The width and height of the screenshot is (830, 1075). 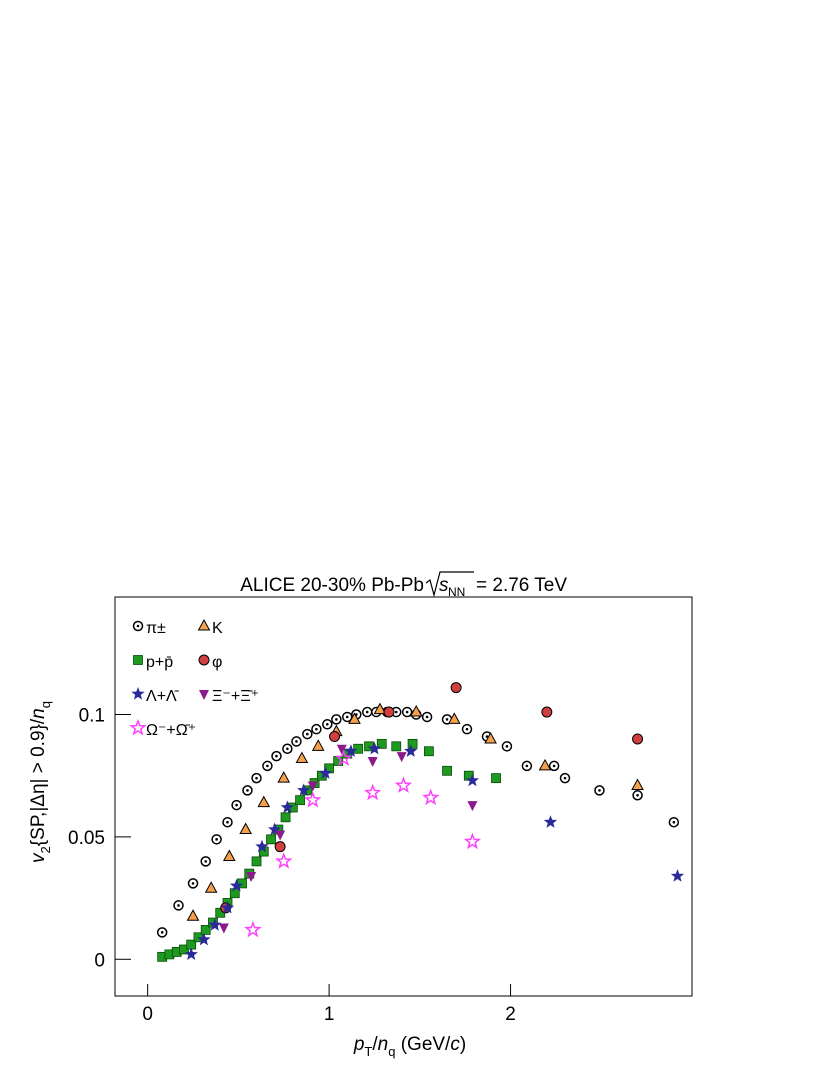 What do you see at coordinates (92, 715) in the screenshot?
I see `y-tick-label: 0.1` at bounding box center [92, 715].